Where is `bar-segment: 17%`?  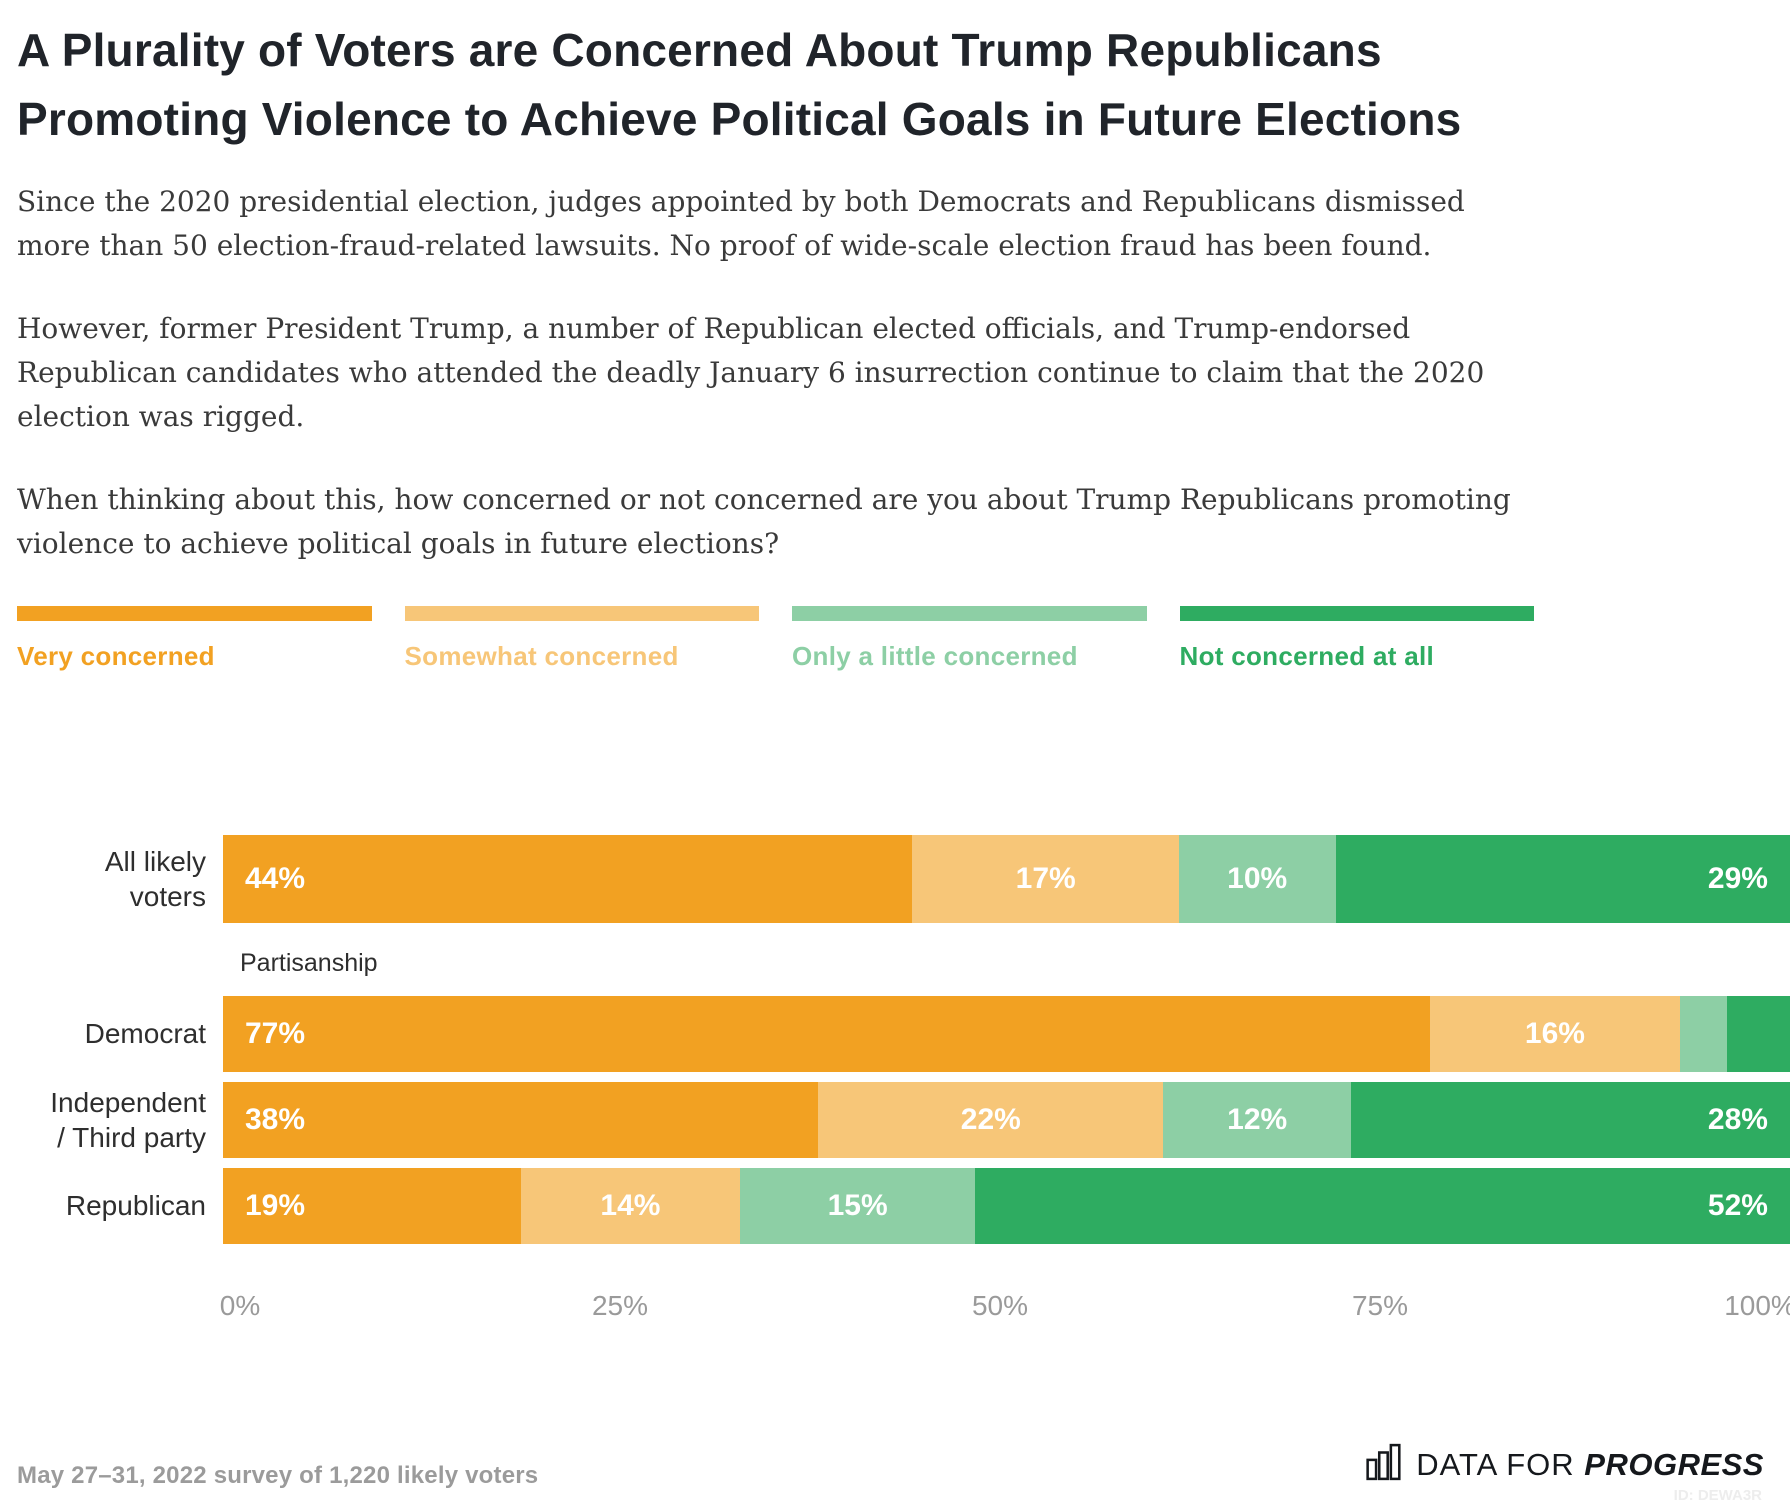 bar-segment: 17% is located at coordinates (1045, 878).